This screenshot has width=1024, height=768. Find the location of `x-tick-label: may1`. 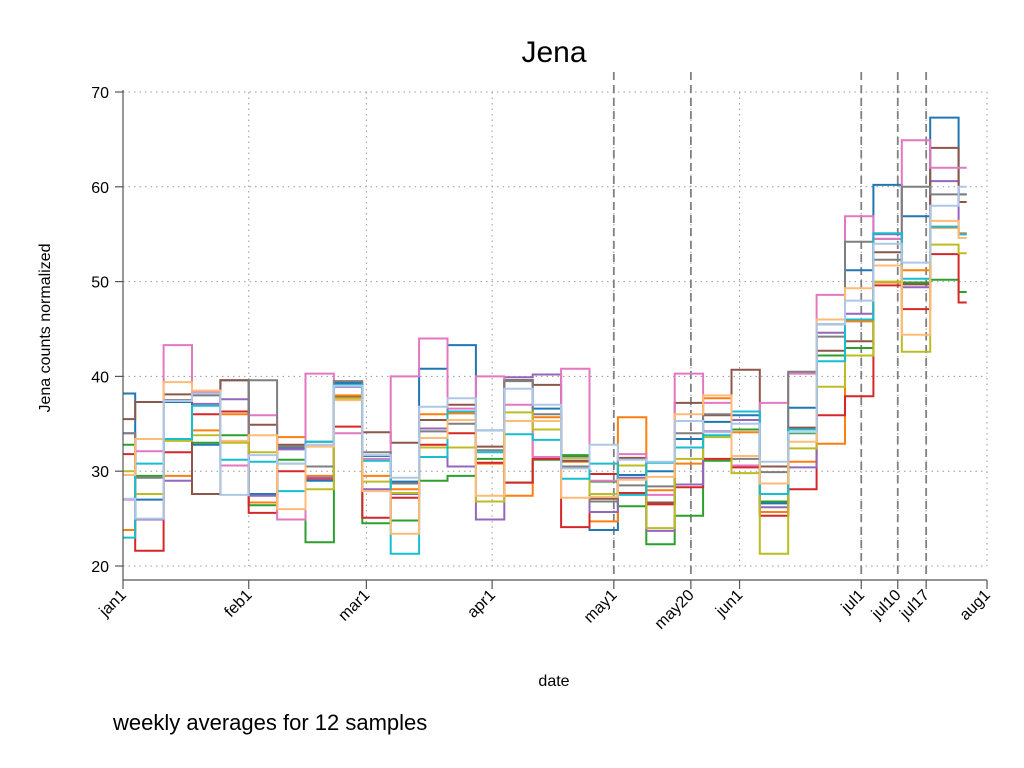

x-tick-label: may1 is located at coordinates (601, 607).